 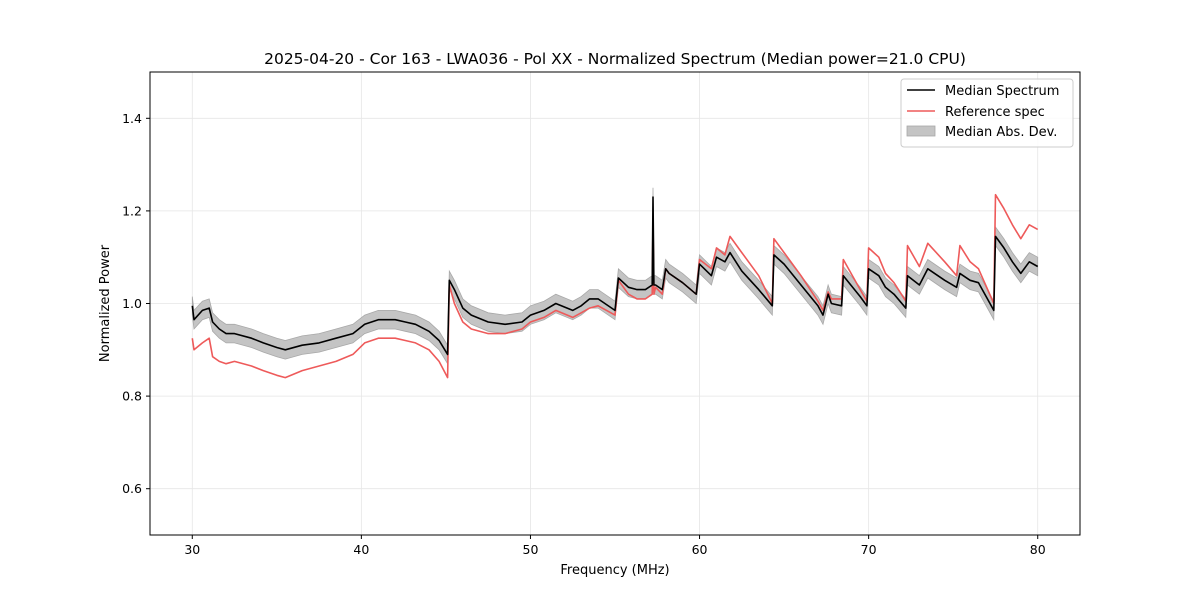 What do you see at coordinates (995, 112) in the screenshot?
I see `legend-reference-label: Reference spec` at bounding box center [995, 112].